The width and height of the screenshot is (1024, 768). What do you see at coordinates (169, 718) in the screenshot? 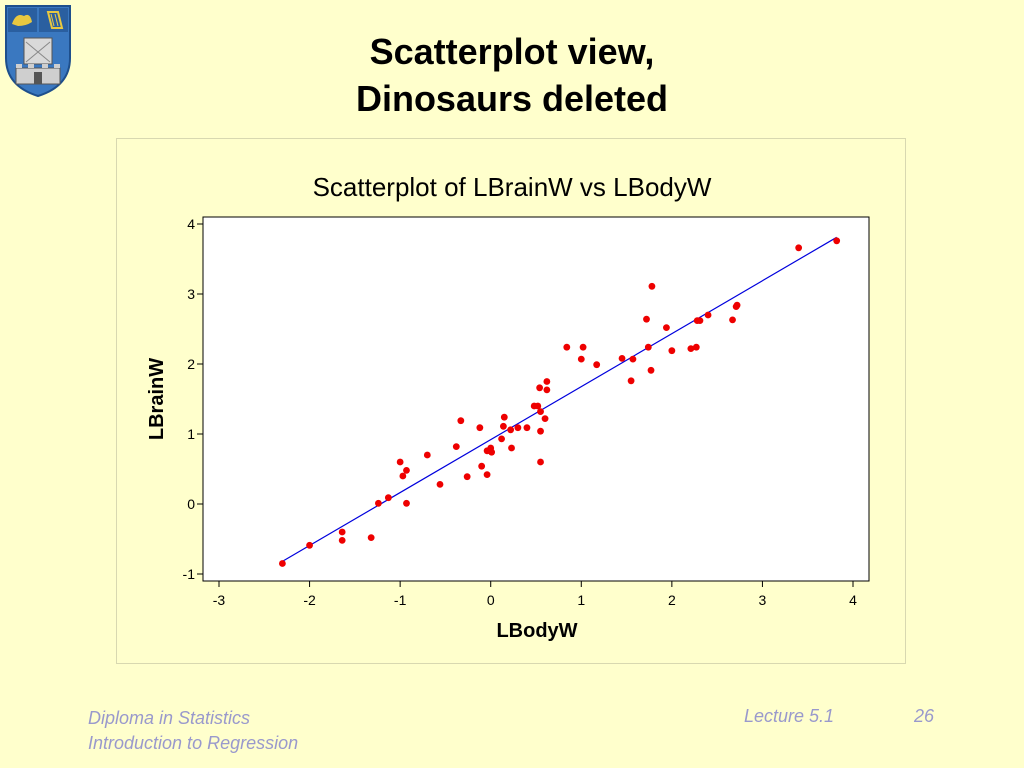
I see `footer-course: Diploma in Statistics` at bounding box center [169, 718].